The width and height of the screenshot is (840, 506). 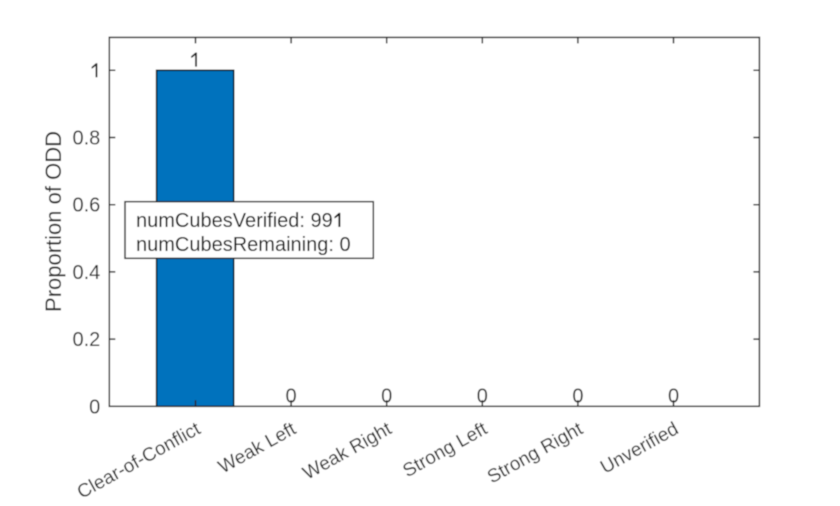 I want to click on svg-text: numCubesRemaining: 0, so click(x=243, y=245).